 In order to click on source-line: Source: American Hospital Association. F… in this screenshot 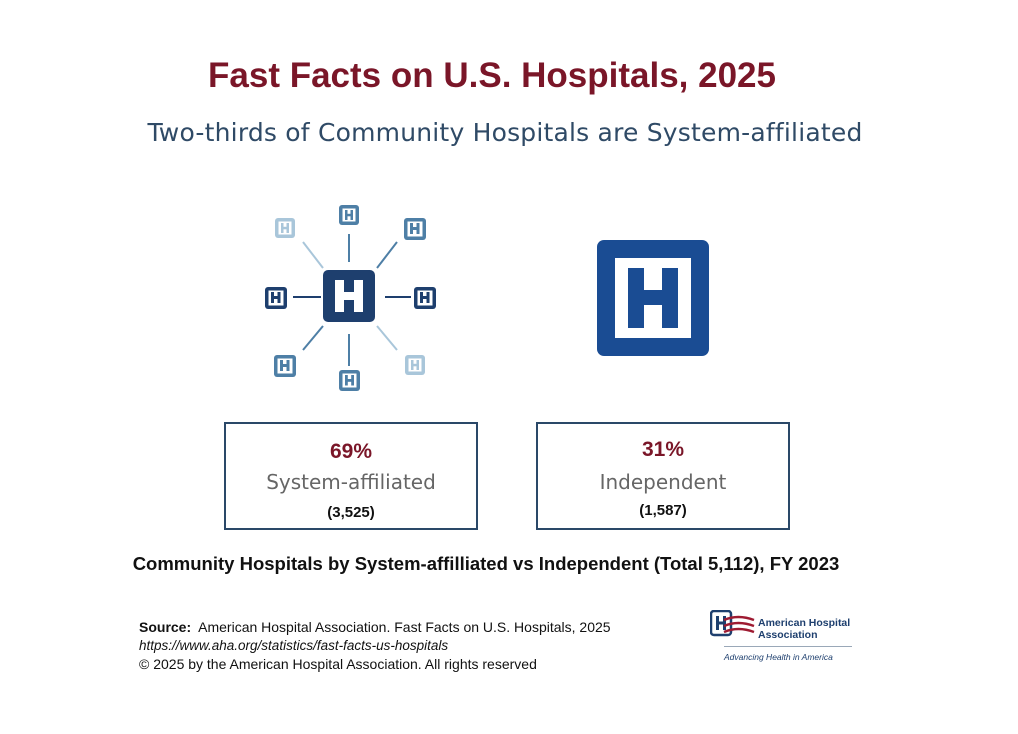, I will do `click(375, 627)`.